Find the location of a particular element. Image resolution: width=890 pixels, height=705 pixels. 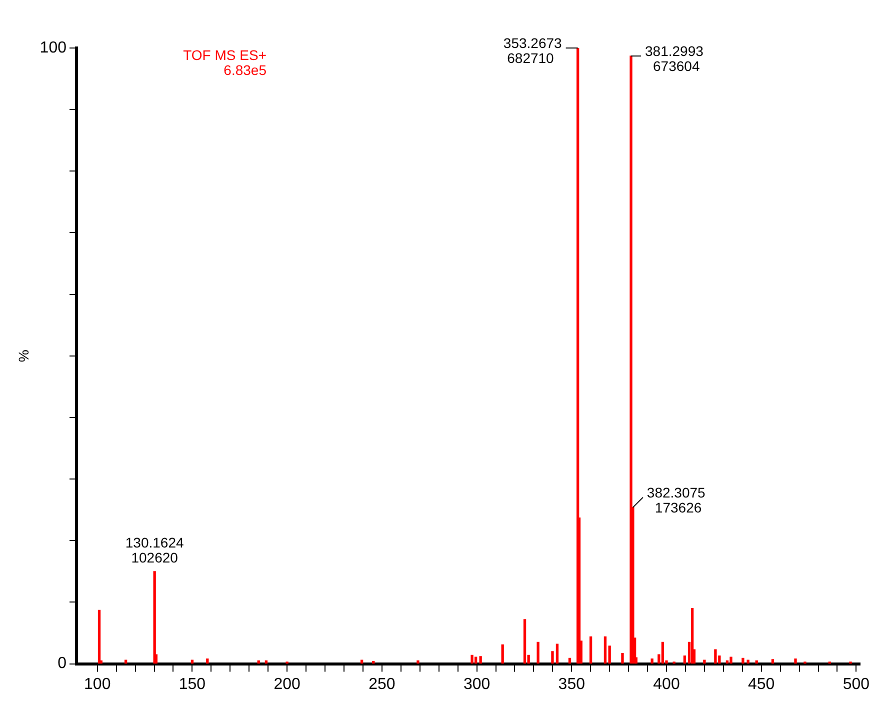

annotation: 381.2993 673604 is located at coordinates (674, 58).